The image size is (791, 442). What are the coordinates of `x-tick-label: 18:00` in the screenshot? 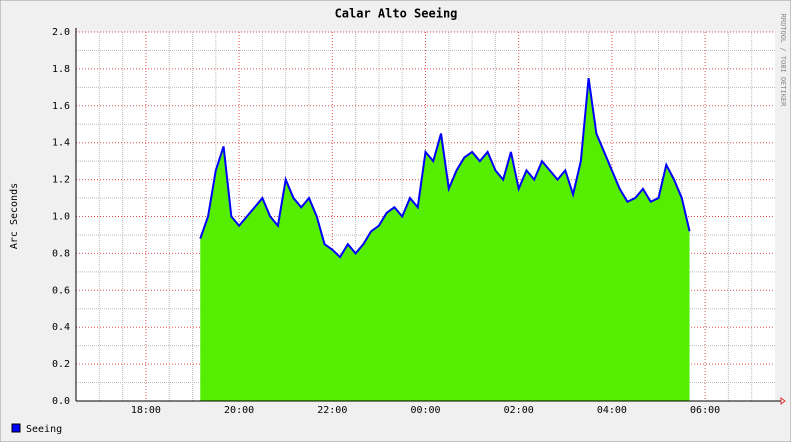 It's located at (146, 410).